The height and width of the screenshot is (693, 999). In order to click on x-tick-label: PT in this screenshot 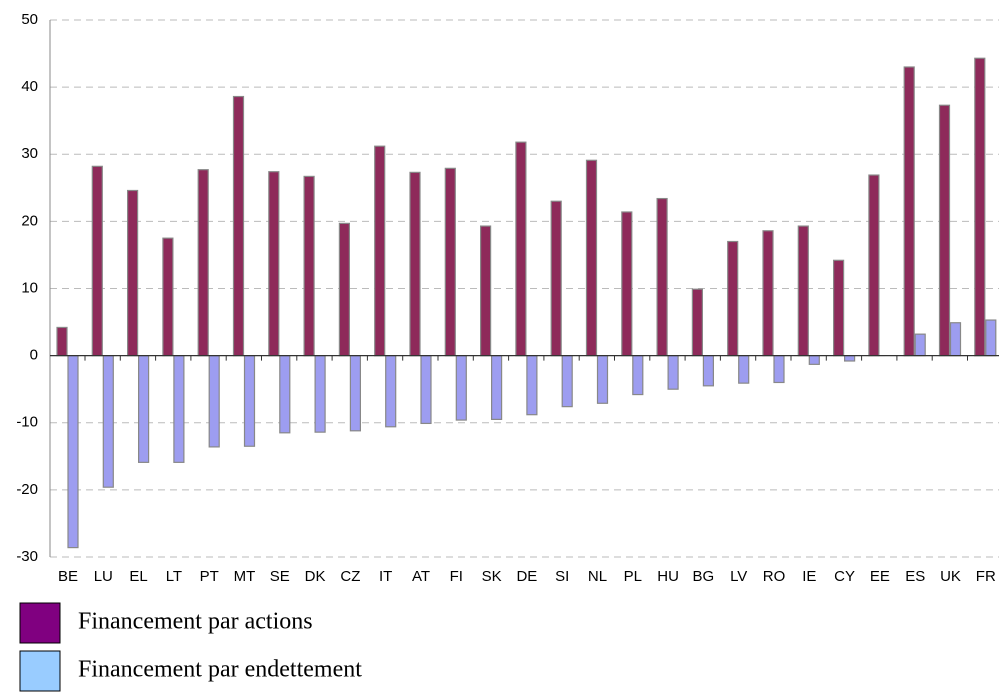, I will do `click(209, 576)`.